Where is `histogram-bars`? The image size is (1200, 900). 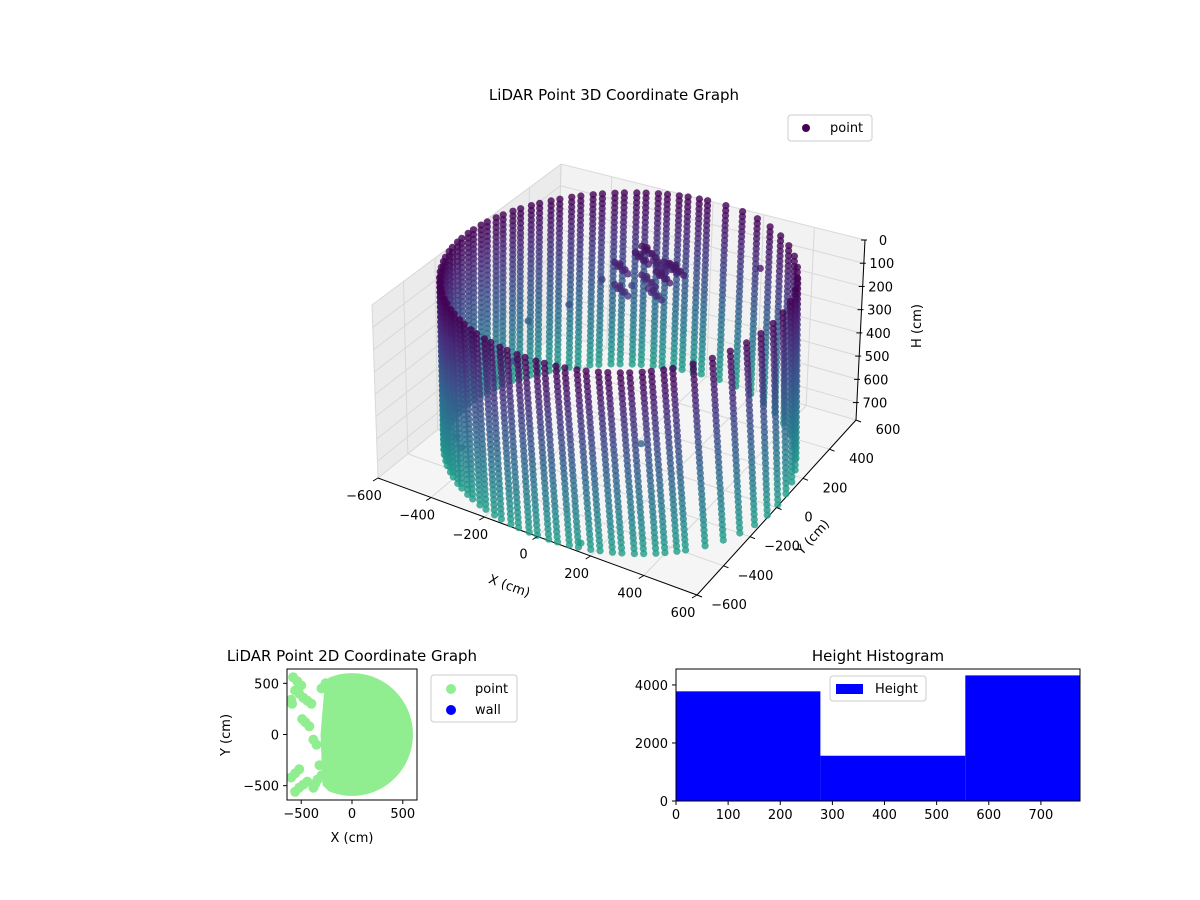
histogram-bars is located at coordinates (878, 738).